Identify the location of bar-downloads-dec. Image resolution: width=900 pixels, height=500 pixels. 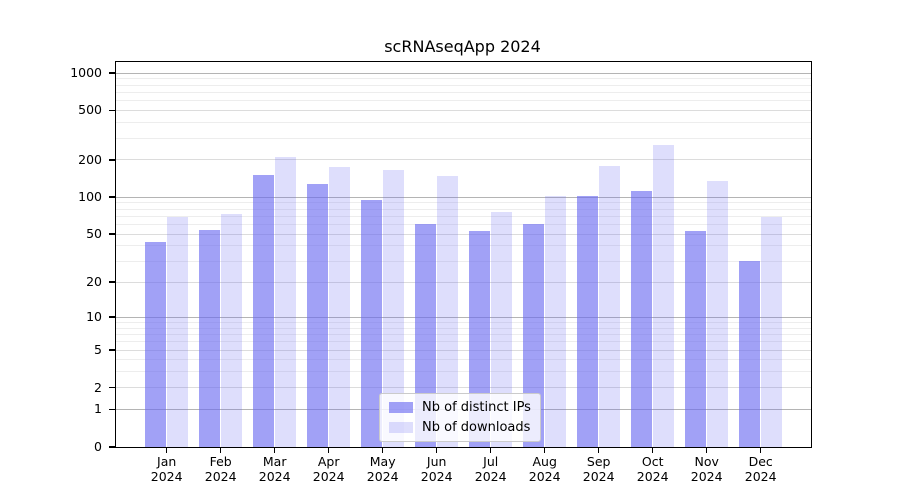
(772, 332).